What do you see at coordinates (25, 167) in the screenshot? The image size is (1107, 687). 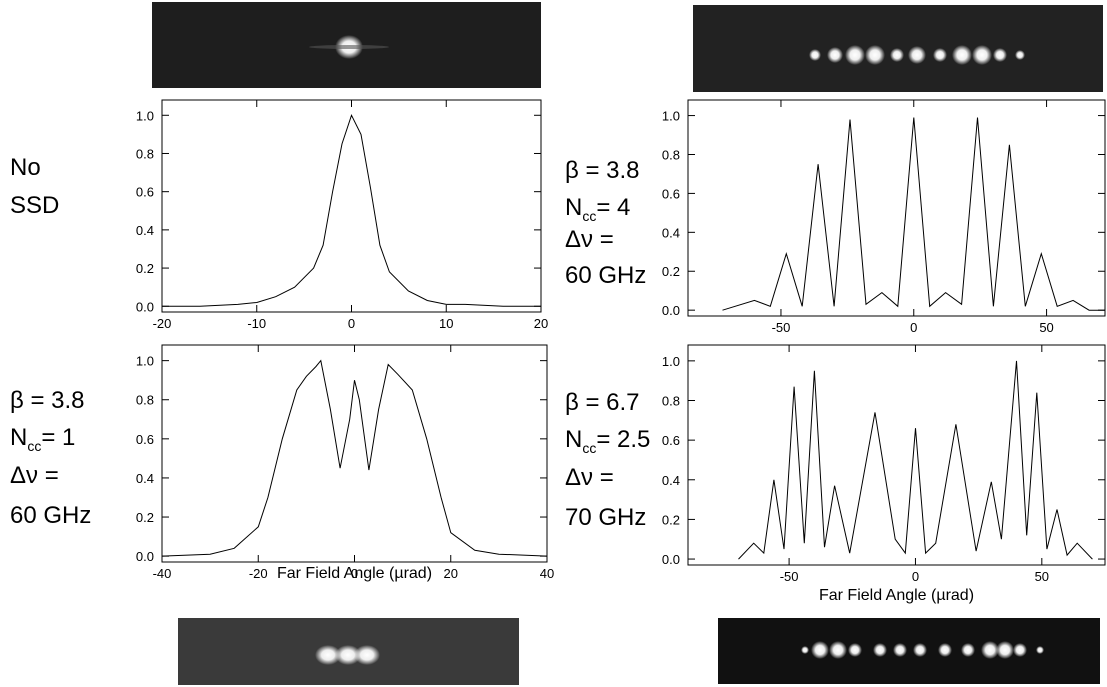 I see `annotation: No` at bounding box center [25, 167].